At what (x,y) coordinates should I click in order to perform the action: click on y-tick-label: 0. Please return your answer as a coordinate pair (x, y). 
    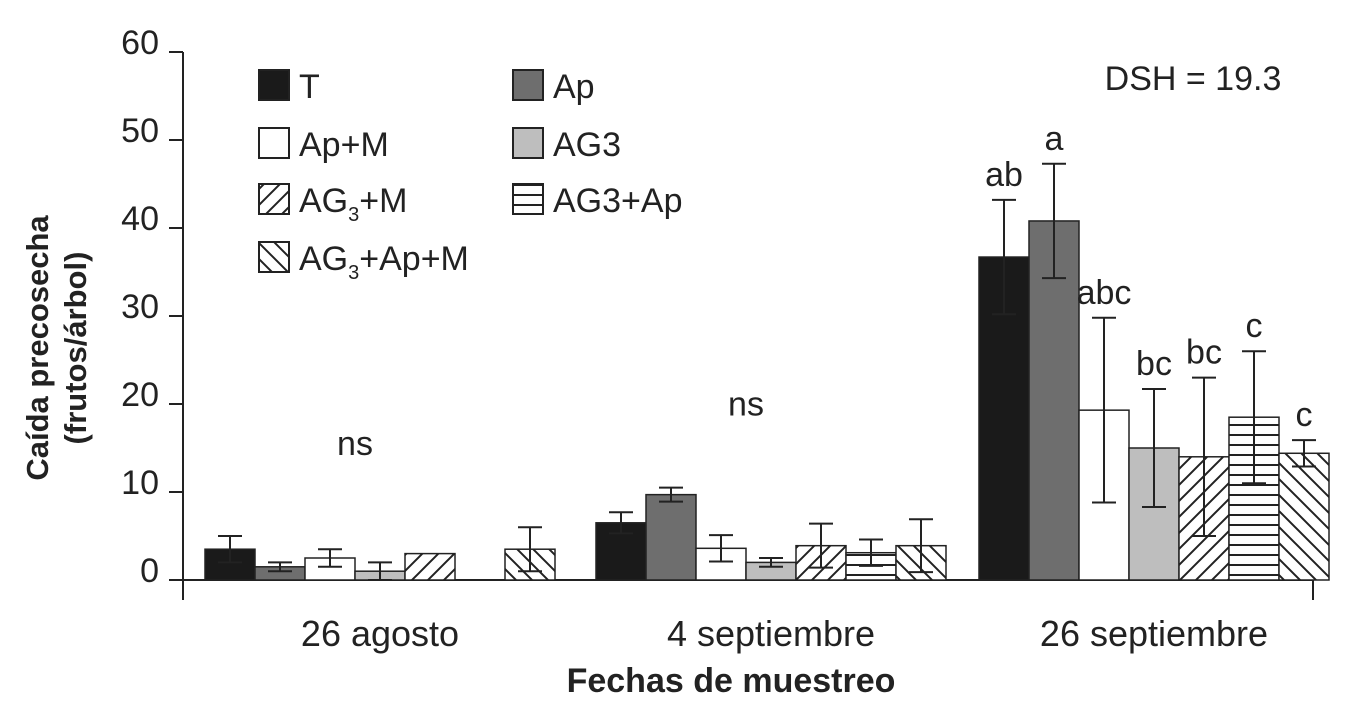
    Looking at the image, I should click on (149, 571).